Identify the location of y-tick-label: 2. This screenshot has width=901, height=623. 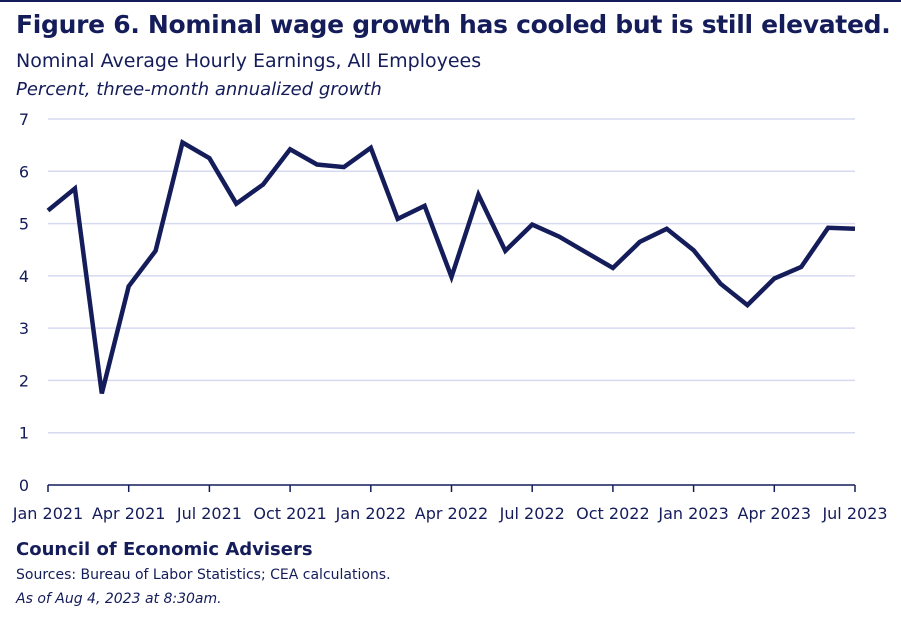
(24, 380).